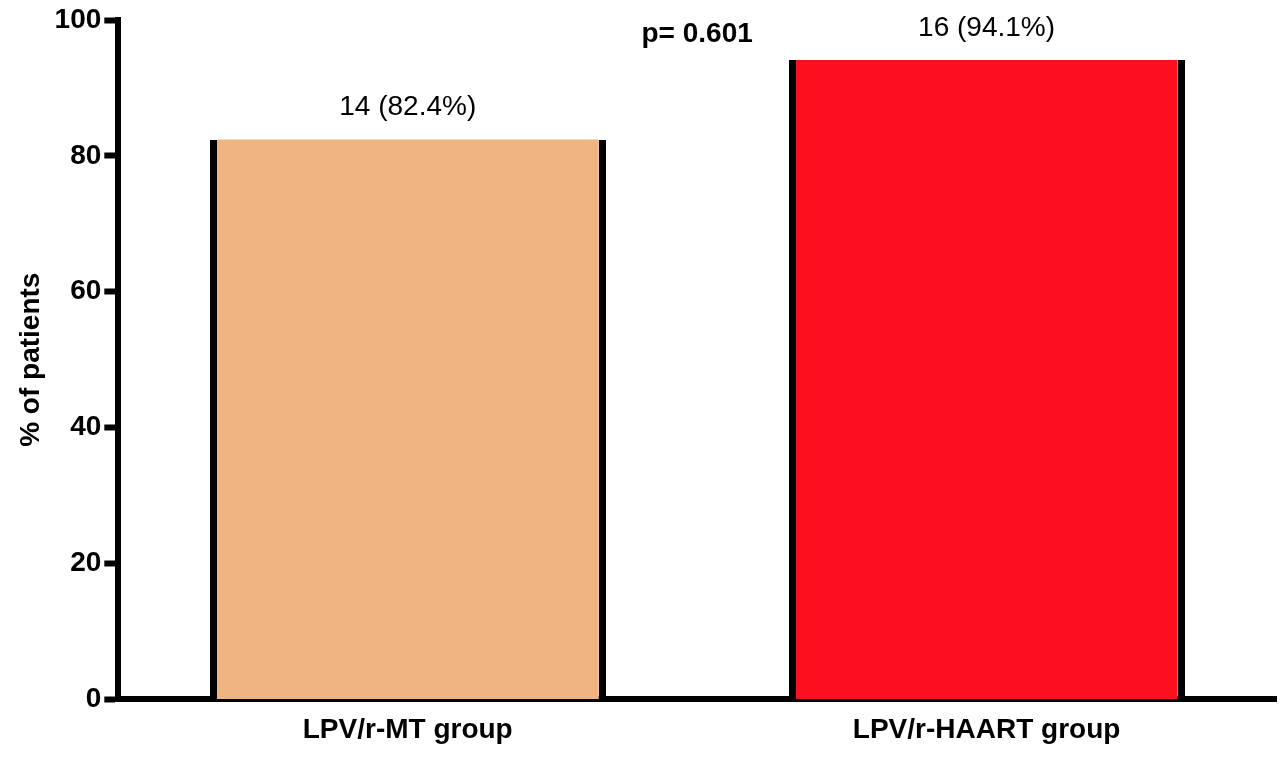  I want to click on data-label: 16 (94.1%), so click(987, 26).